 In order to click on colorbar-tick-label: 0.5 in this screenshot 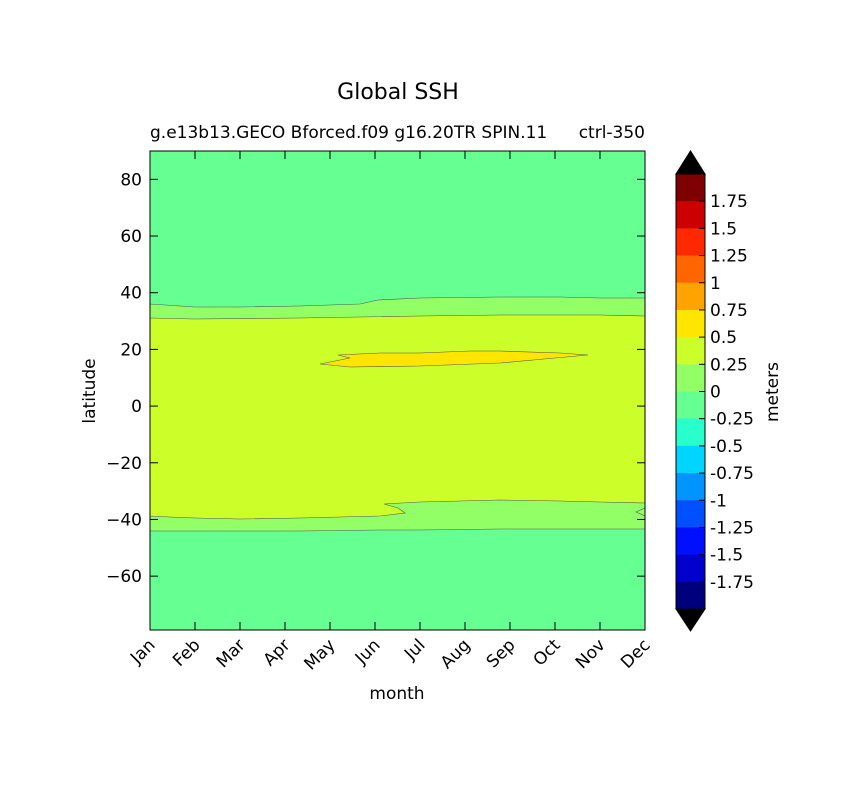, I will do `click(723, 338)`.